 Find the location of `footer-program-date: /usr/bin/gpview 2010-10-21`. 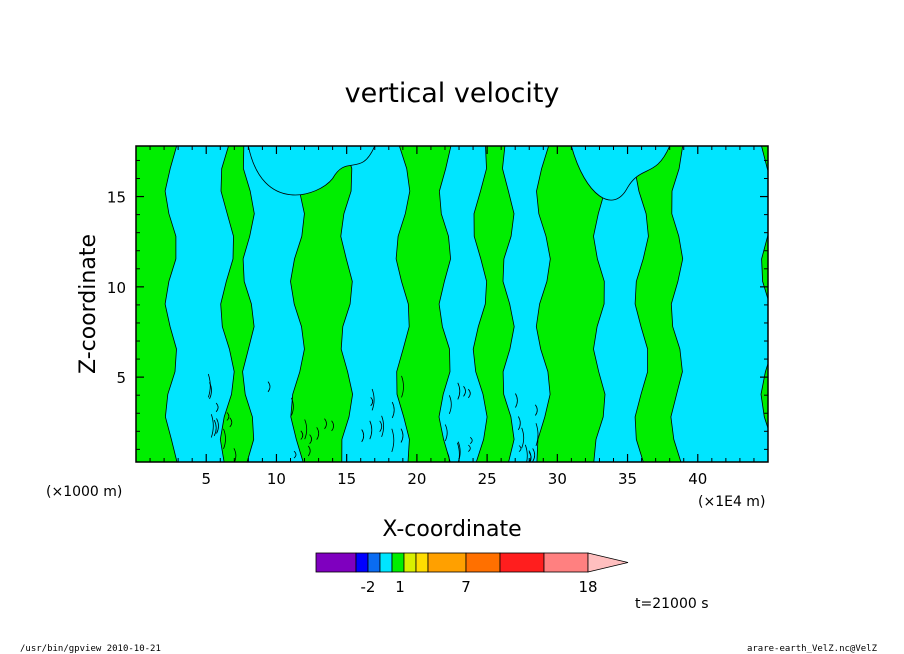

footer-program-date: /usr/bin/gpview 2010-10-21 is located at coordinates (90, 649).